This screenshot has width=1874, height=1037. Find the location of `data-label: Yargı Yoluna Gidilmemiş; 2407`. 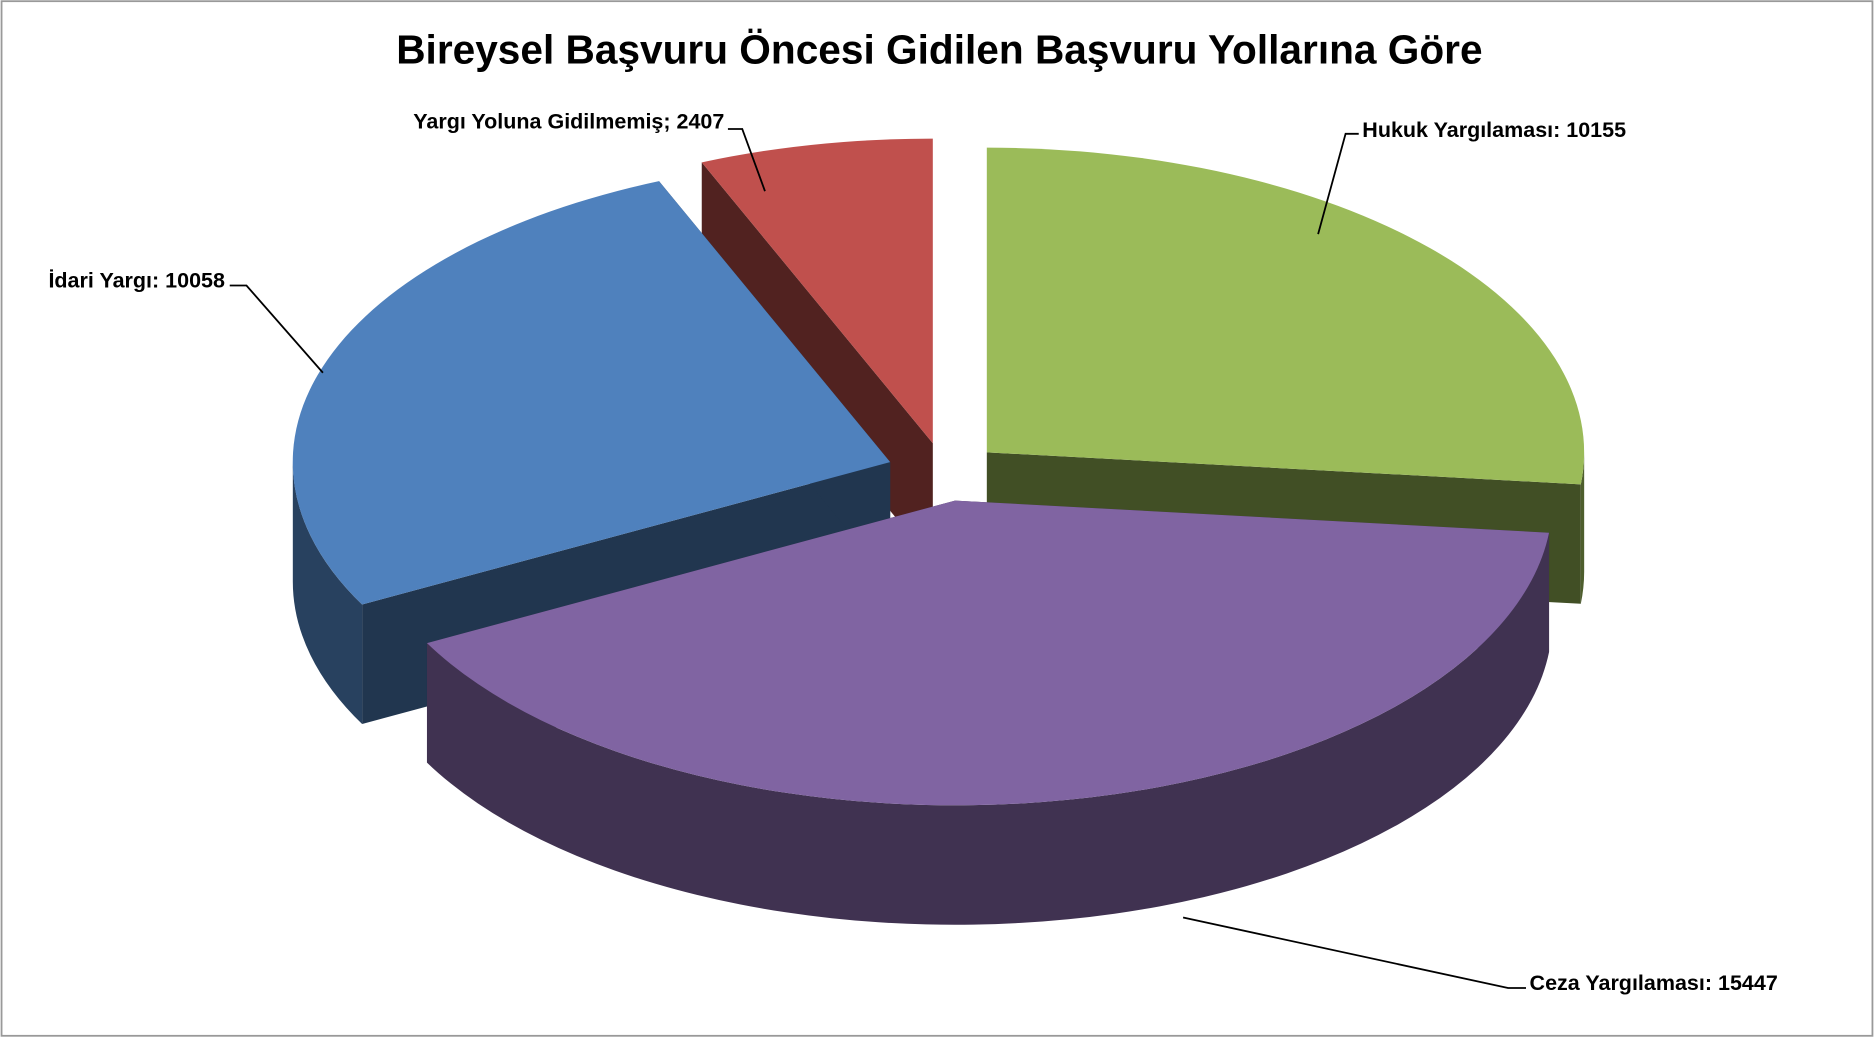

data-label: Yargı Yoluna Gidilmemiş; 2407 is located at coordinates (568, 122).